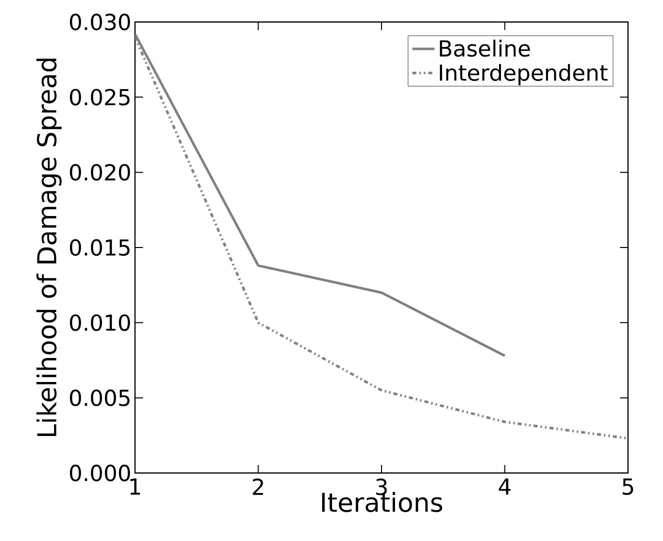 The width and height of the screenshot is (663, 541). I want to click on y-tick-label: 0.005, so click(100, 398).